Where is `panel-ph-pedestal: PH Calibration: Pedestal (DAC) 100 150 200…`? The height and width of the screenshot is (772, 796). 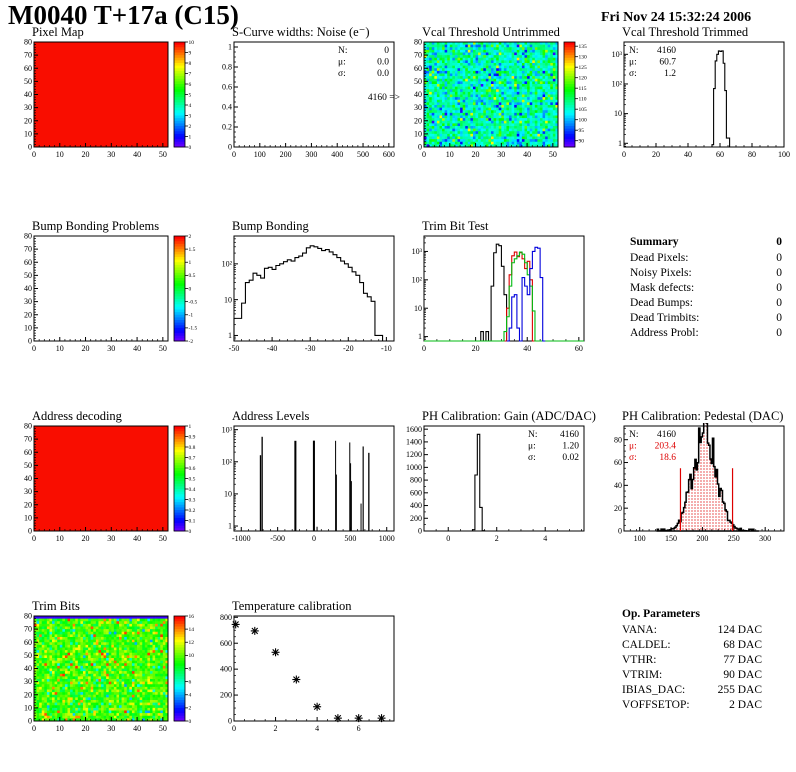
panel-ph-pedestal: PH Calibration: Pedestal (DAC) 100 150 200… is located at coordinates (694, 481).